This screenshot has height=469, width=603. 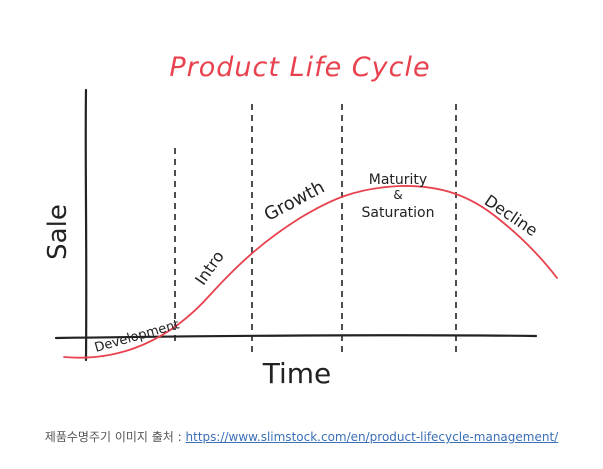 I want to click on stage-label-ampersand: &, so click(x=397, y=195).